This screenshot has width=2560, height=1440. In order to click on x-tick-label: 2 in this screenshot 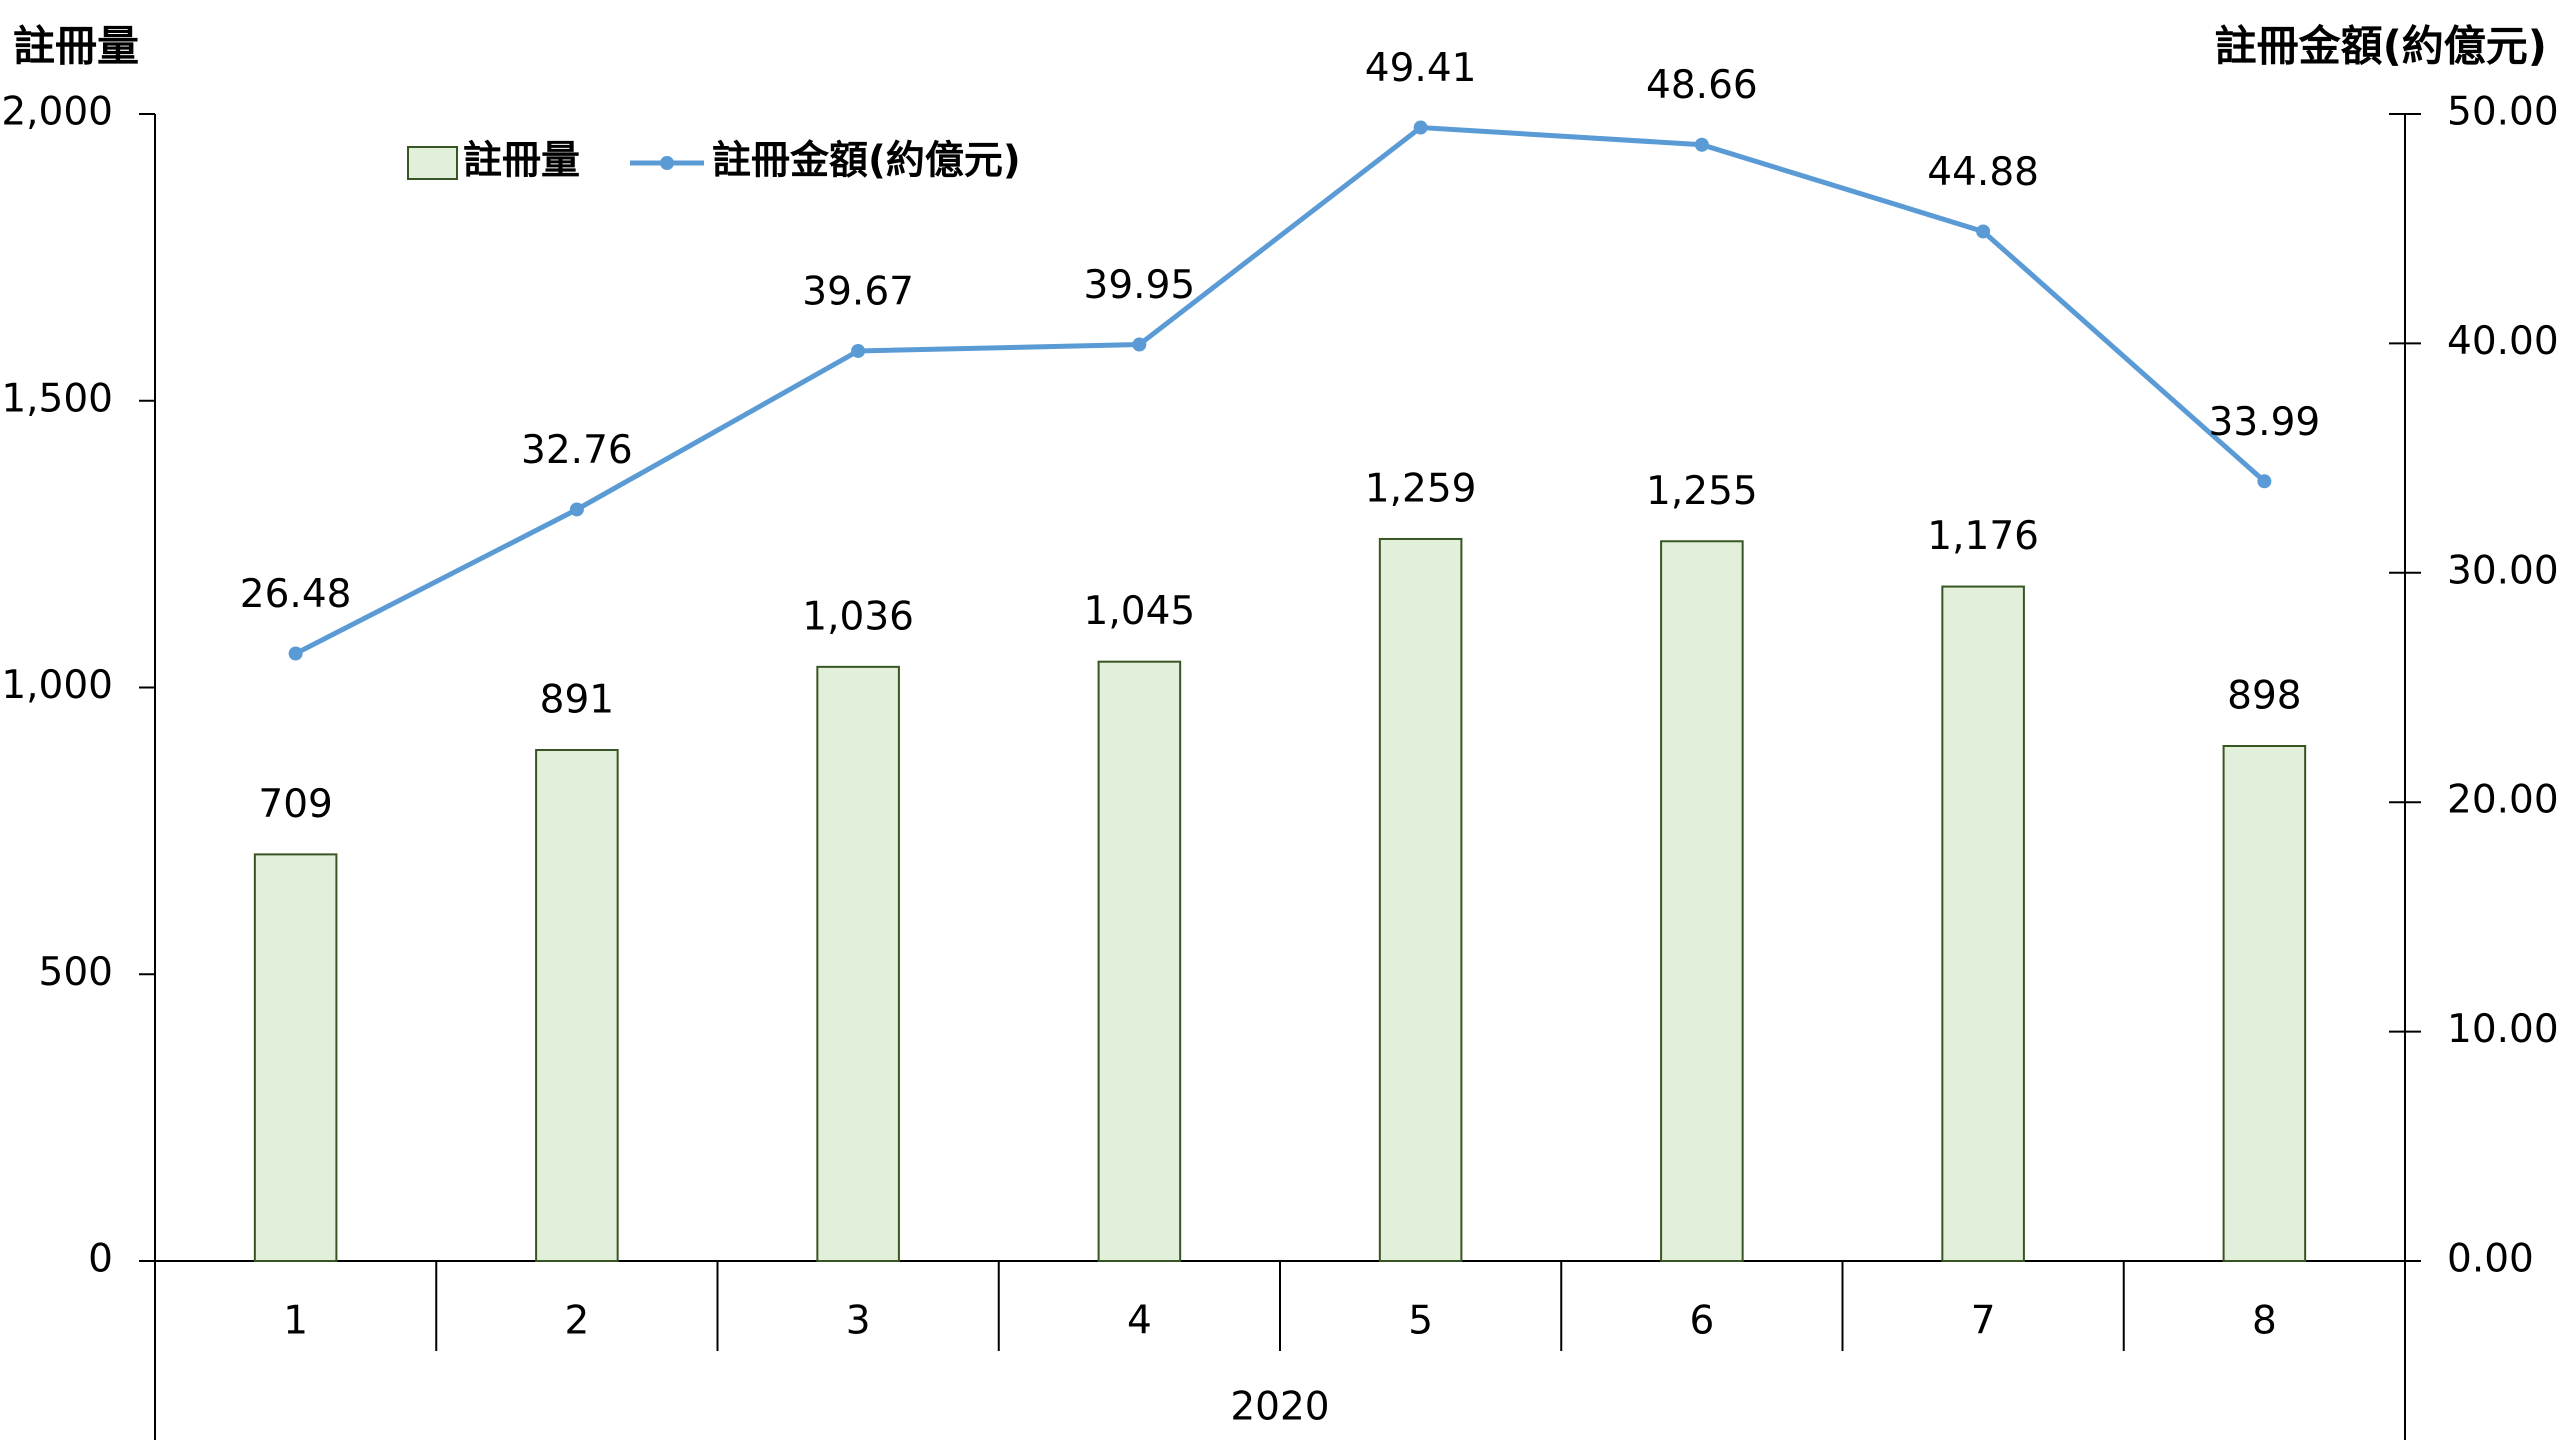, I will do `click(576, 1321)`.